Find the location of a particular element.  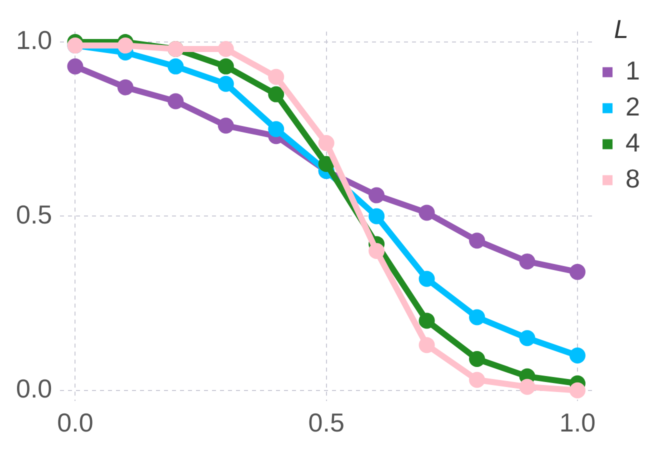

legend-label: 4 is located at coordinates (633, 142).